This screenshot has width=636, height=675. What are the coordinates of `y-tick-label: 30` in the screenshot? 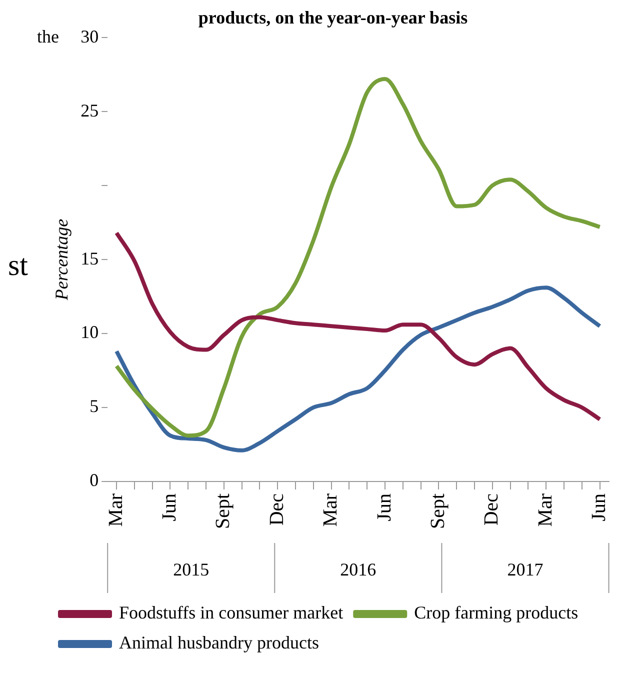 It's located at (89, 36).